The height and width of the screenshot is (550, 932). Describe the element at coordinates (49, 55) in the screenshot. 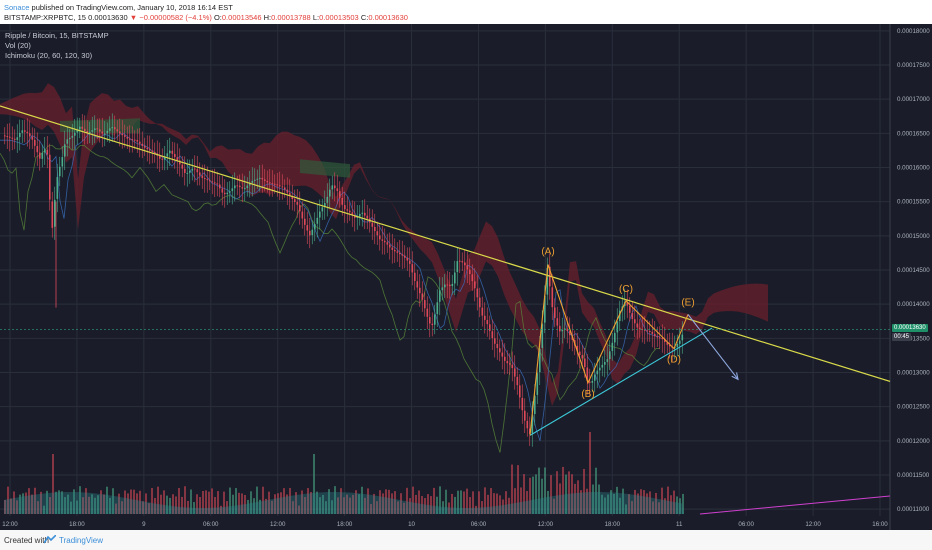

I see `ichimoku-indicator-label: Ichimoku (20, 60, 120, 30)` at that location.